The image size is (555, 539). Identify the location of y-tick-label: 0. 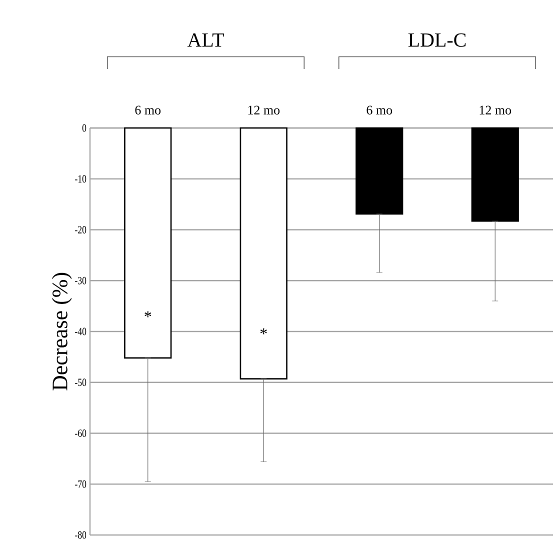
(84, 128).